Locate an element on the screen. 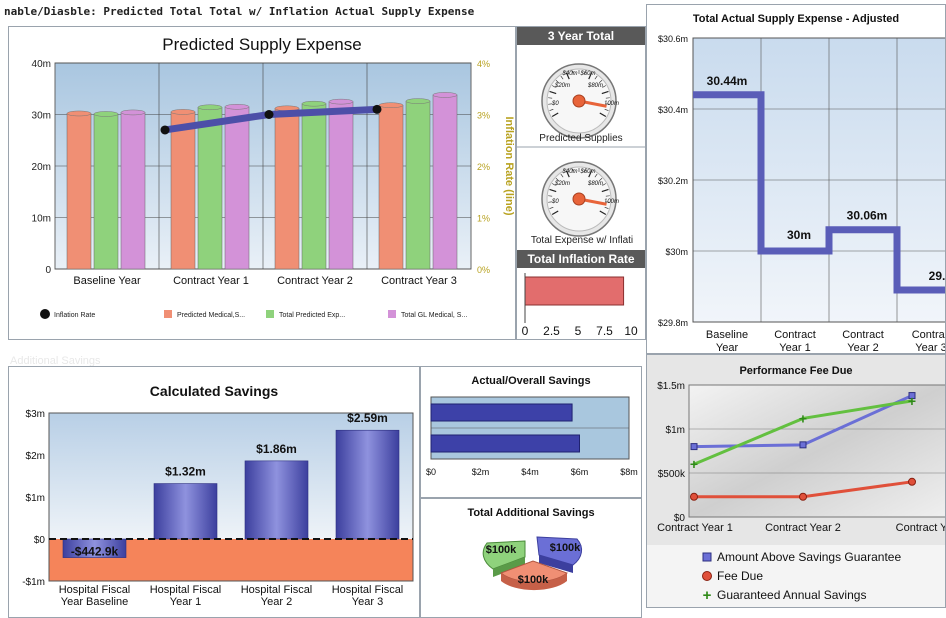  y-tick-label: $30m is located at coordinates (676, 252).